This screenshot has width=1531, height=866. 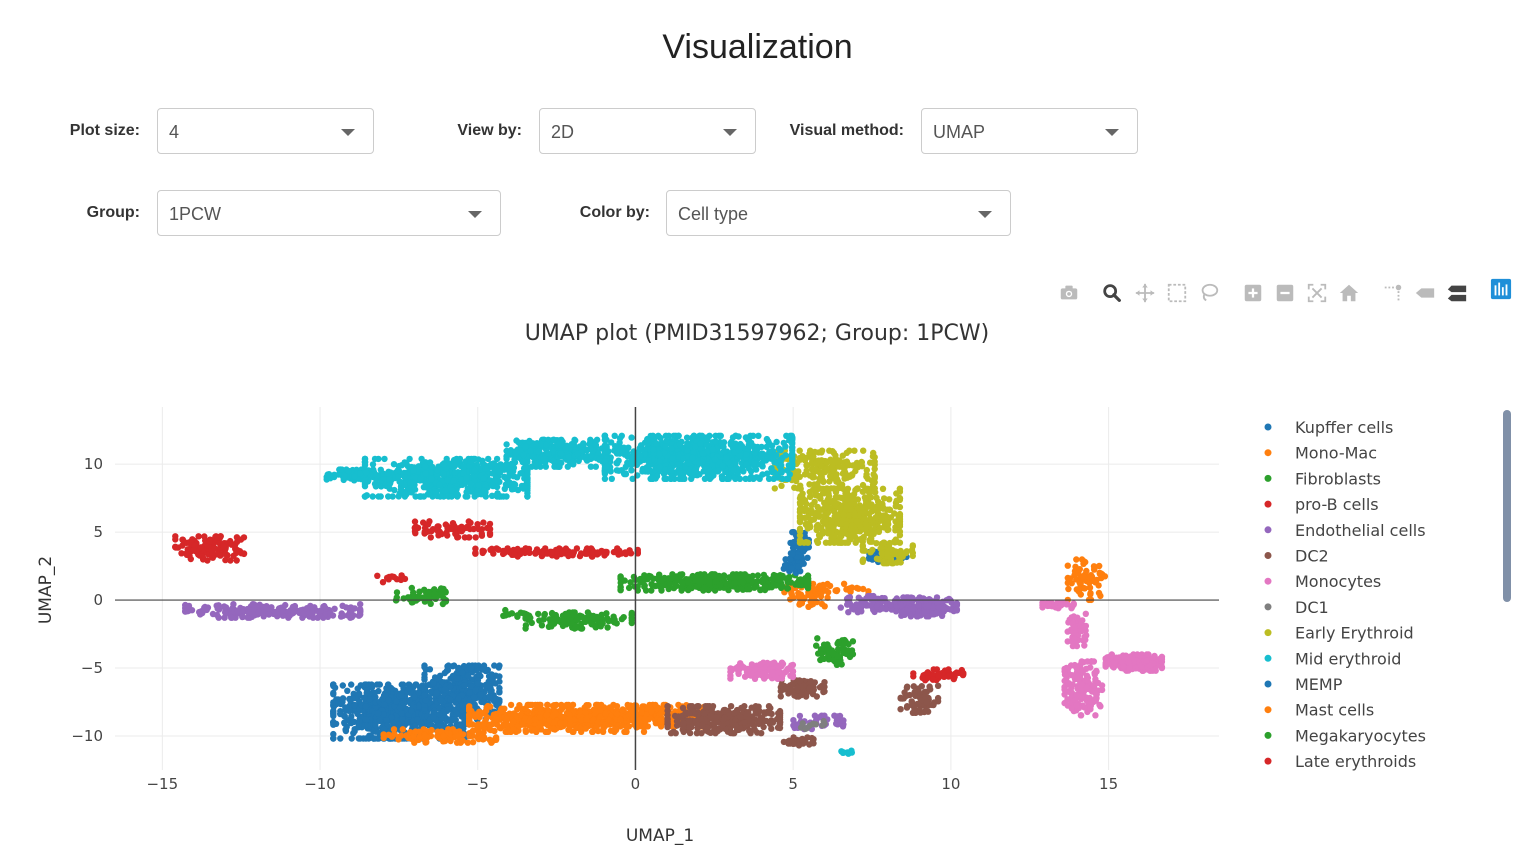 I want to click on view-by-select: 2D, so click(x=647, y=131).